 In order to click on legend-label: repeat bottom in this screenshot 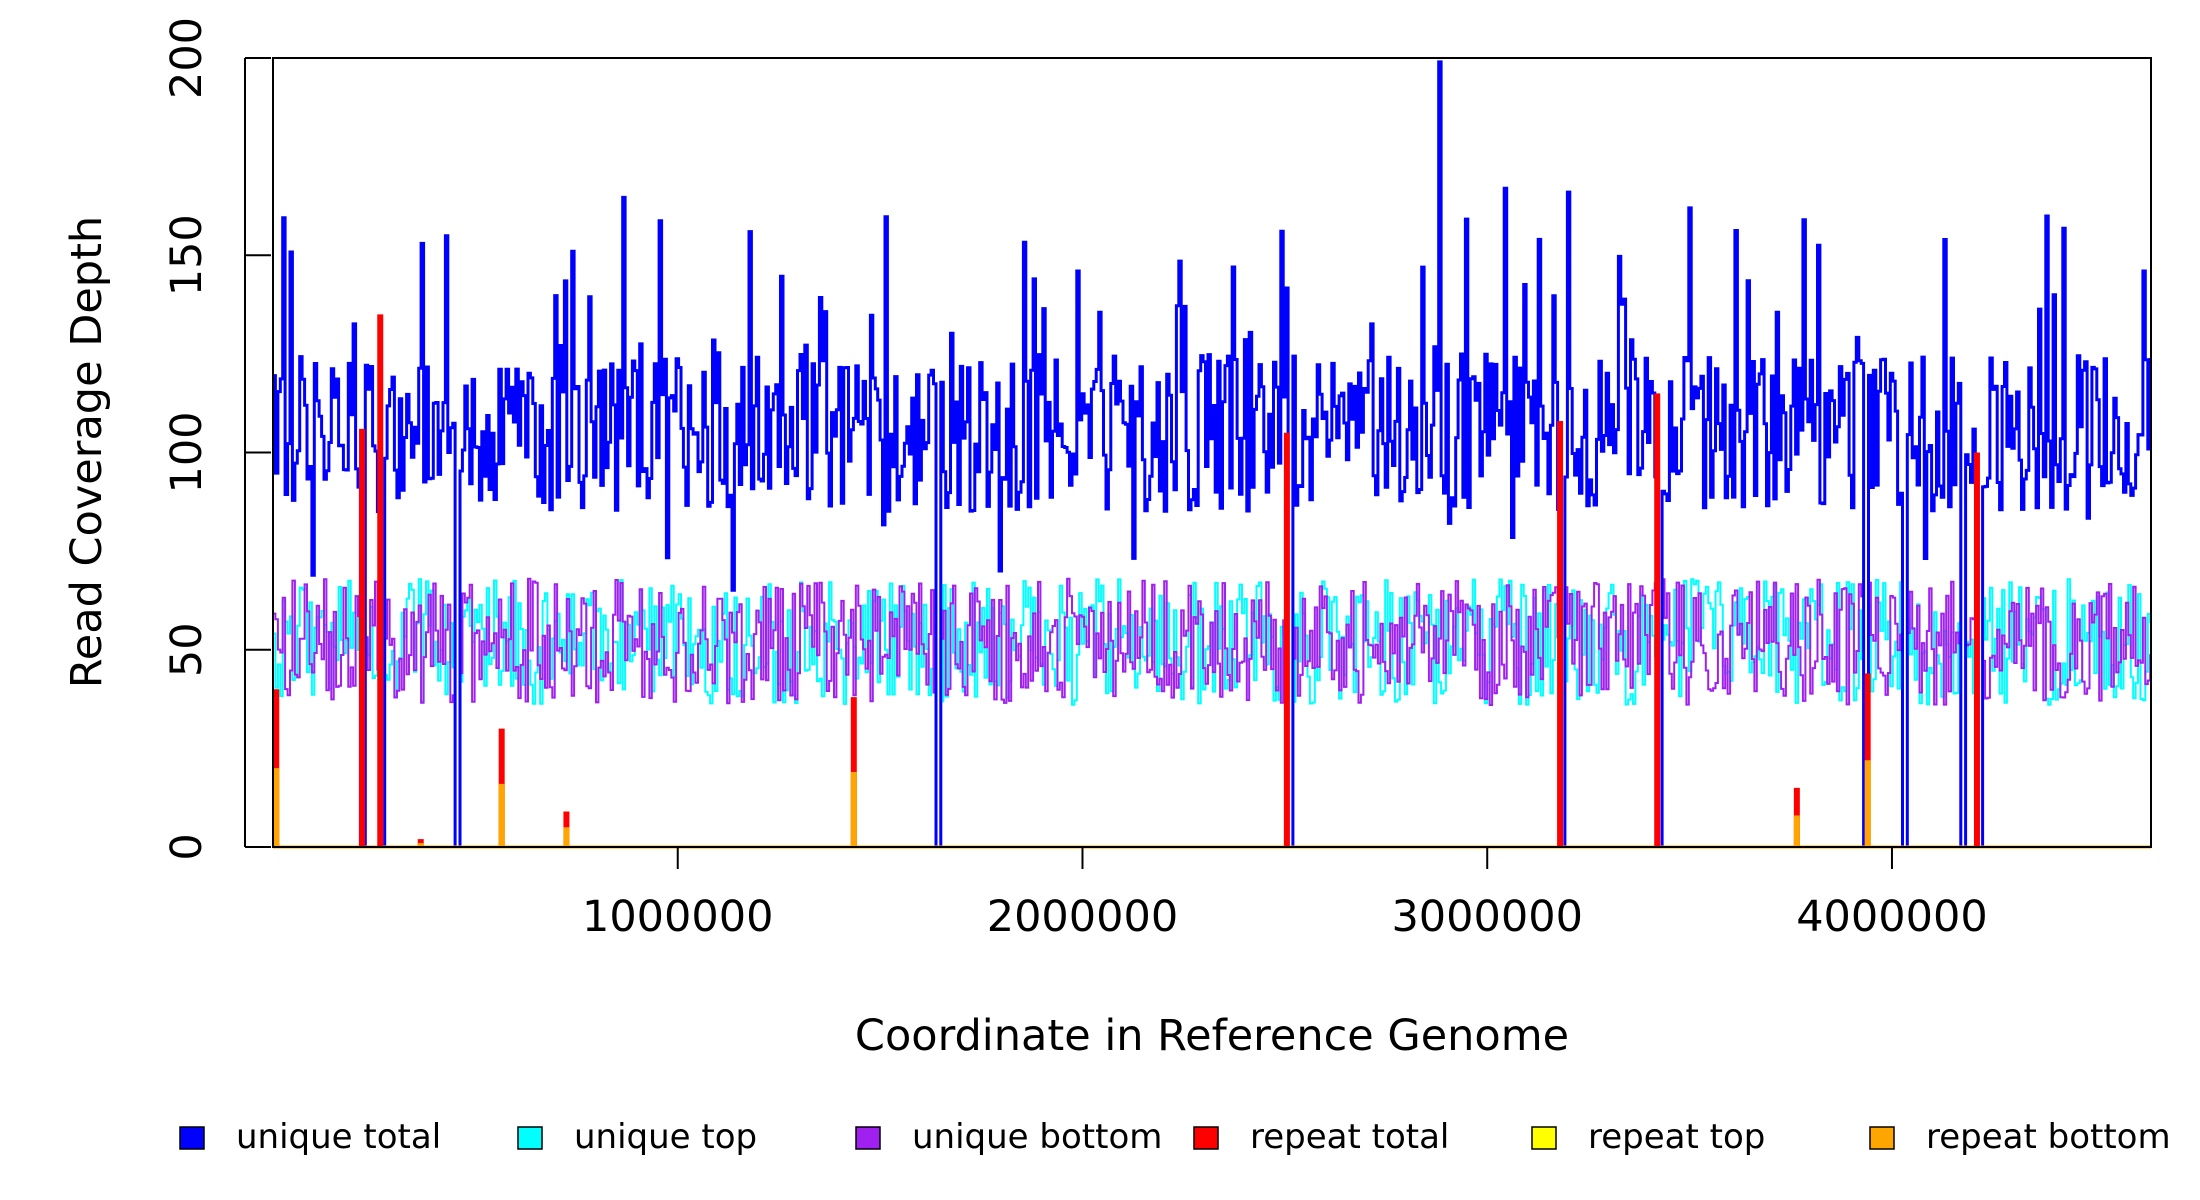, I will do `click(2048, 1137)`.